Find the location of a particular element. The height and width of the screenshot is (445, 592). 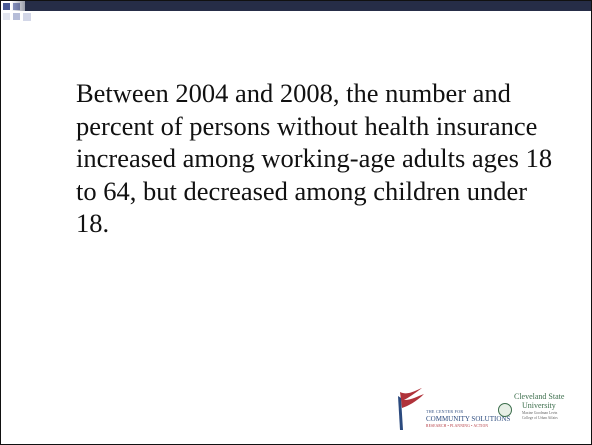

ccs-line-1: THE CENTER FOR is located at coordinates (445, 411).